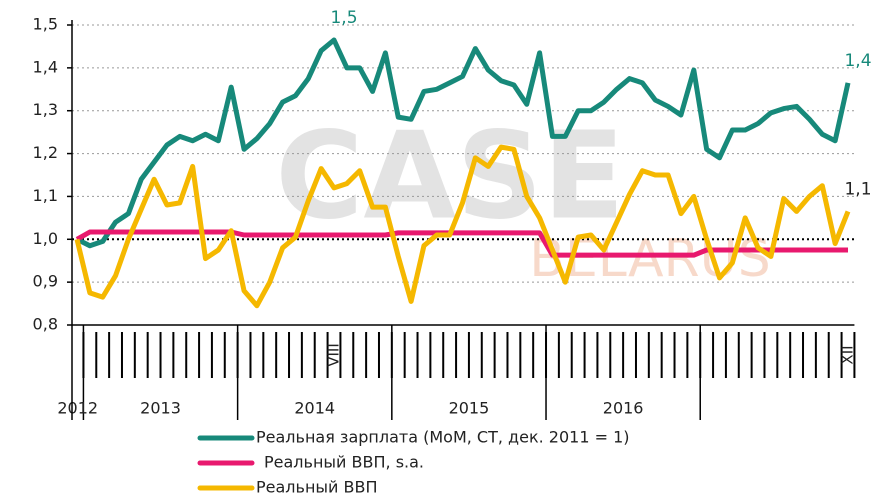 The image size is (885, 497). I want to click on value-label: 1,4, so click(857, 61).